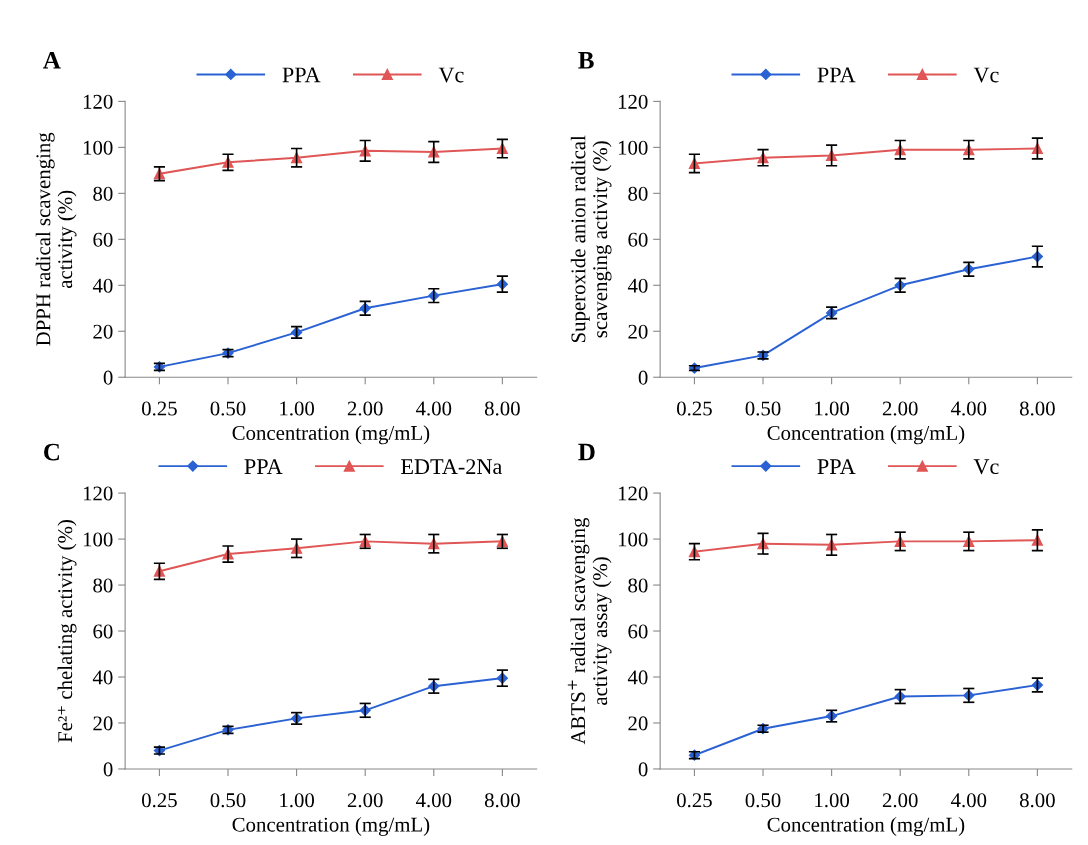 The width and height of the screenshot is (1088, 845). What do you see at coordinates (586, 452) in the screenshot?
I see `chart-title: D` at bounding box center [586, 452].